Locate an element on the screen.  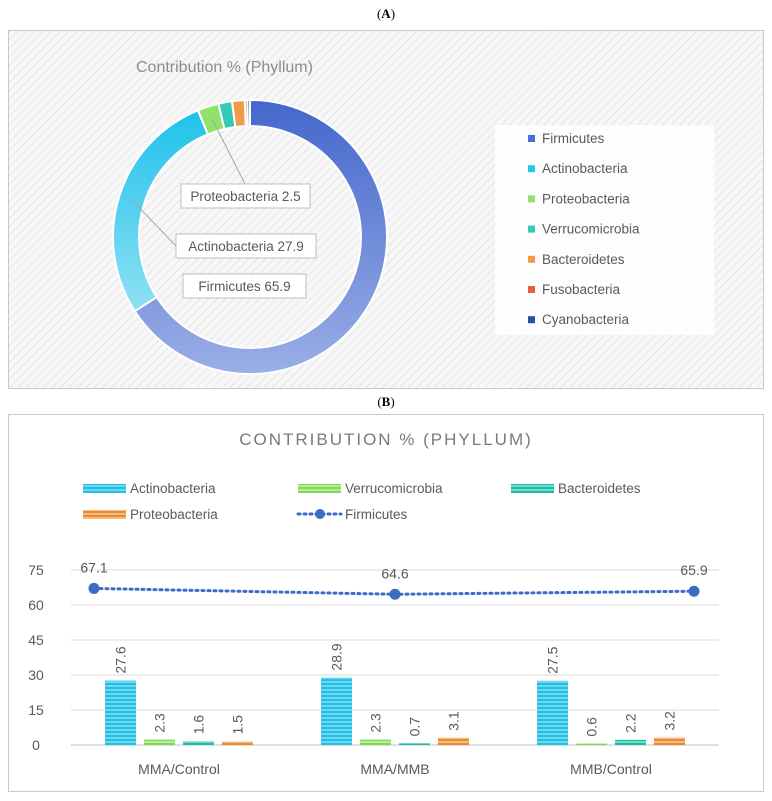
firmicutes-point-mma-mmb is located at coordinates (395, 594).